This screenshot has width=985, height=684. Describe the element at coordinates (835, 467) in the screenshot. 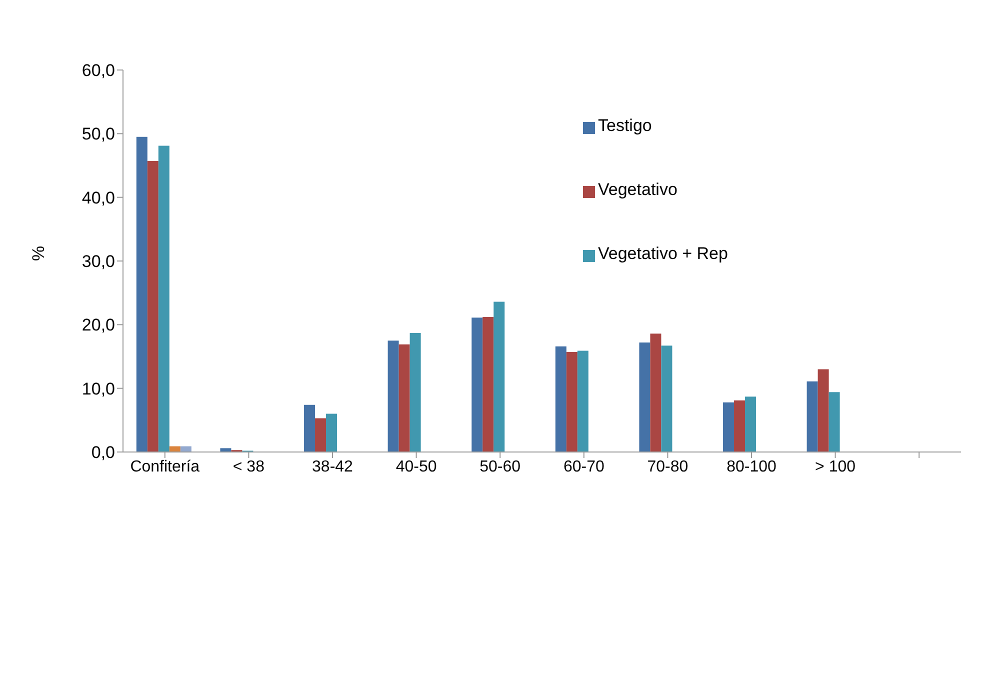

I see `x-tick-label: > 100` at that location.